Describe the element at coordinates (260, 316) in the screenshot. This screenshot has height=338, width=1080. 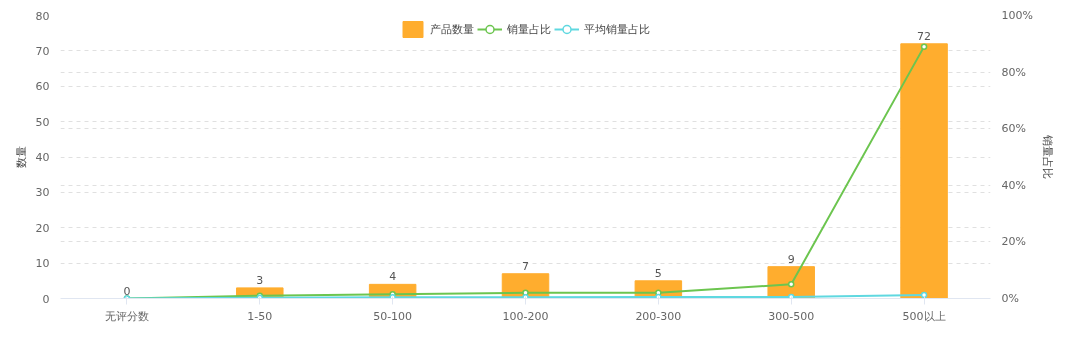
I see `x-tick-label: 1-50` at that location.